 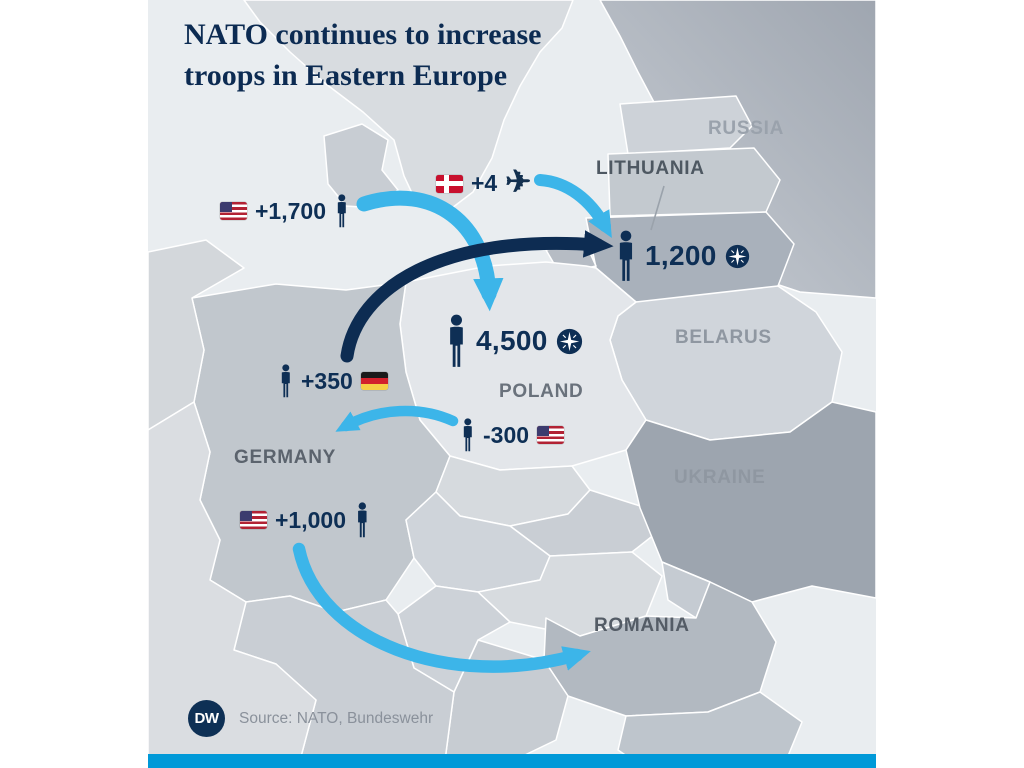 I want to click on annotation-value: +1,000, so click(x=310, y=519).